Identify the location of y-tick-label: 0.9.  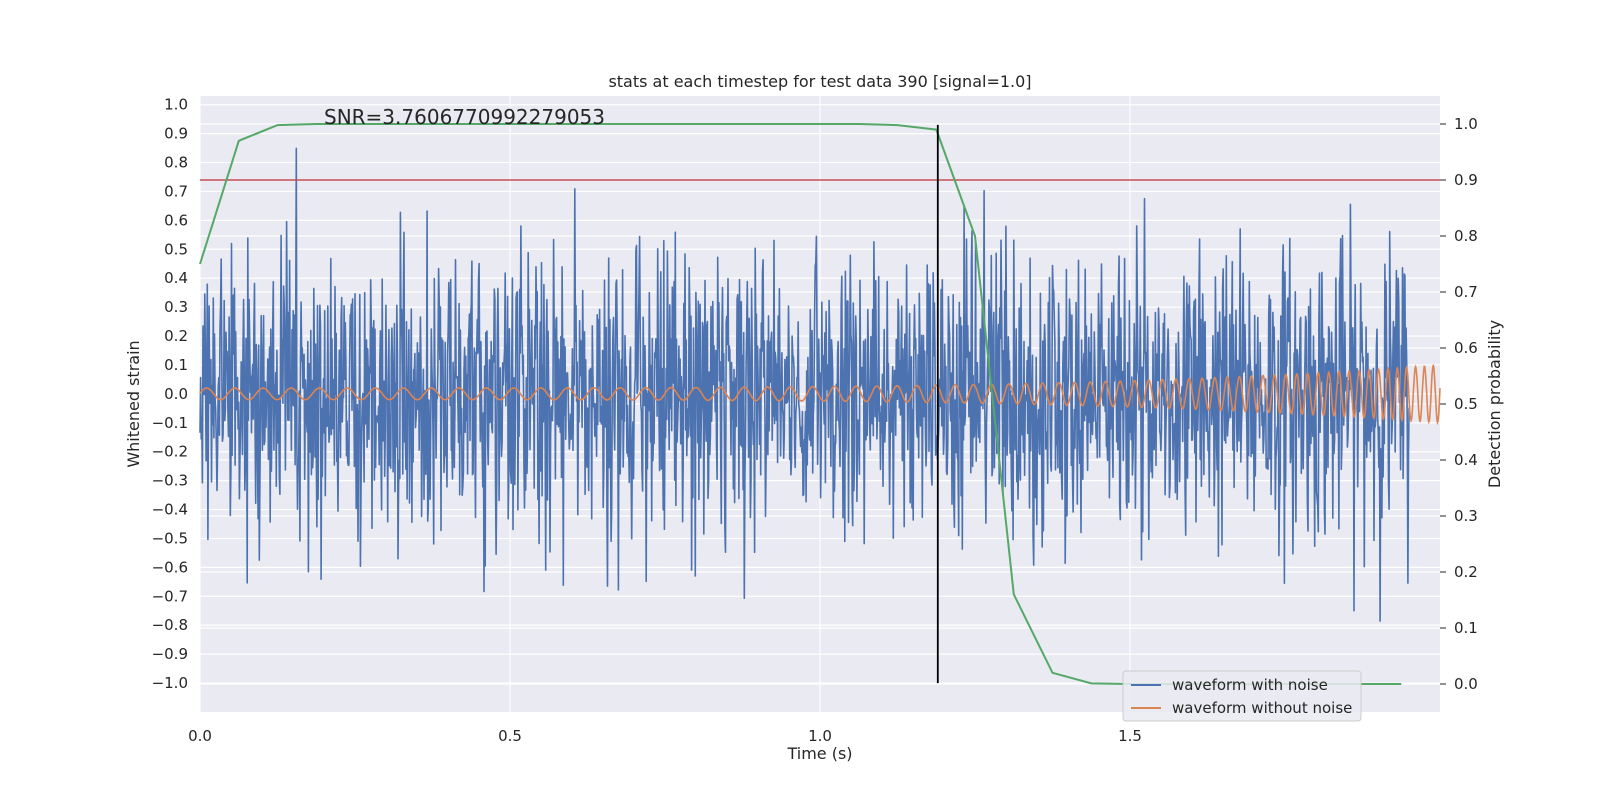
(176, 134).